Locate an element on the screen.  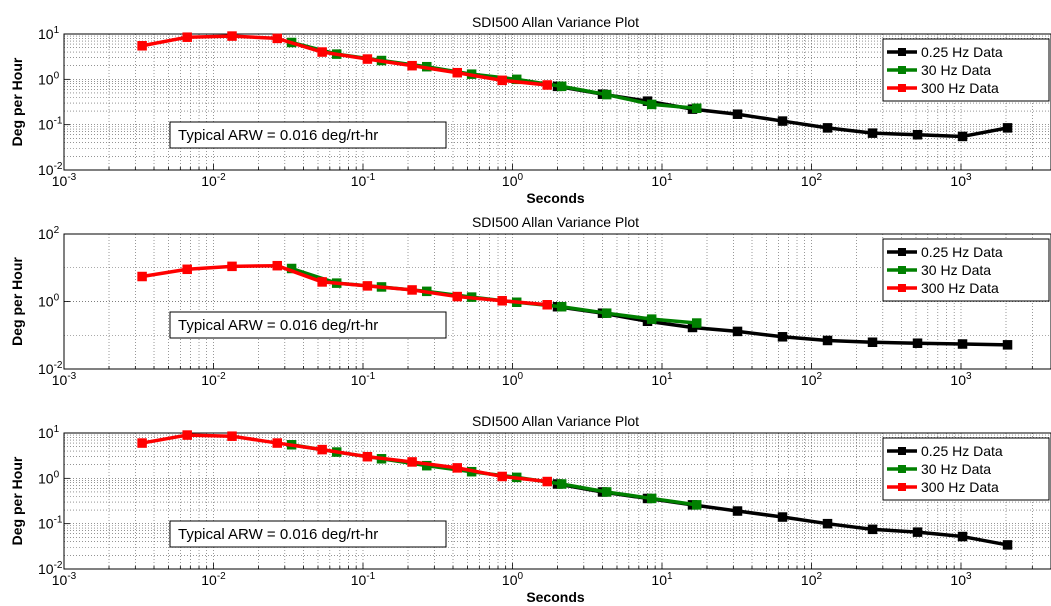
series-line is located at coordinates (344, 458).